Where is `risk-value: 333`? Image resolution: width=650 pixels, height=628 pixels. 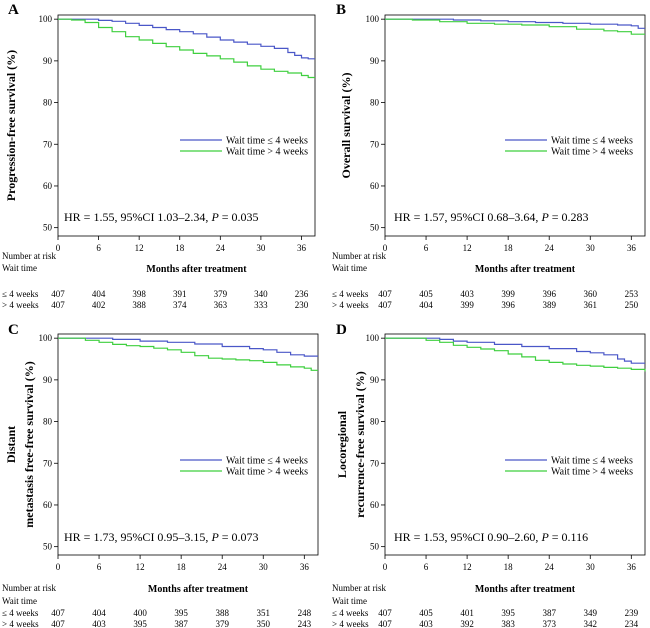
risk-value: 333 is located at coordinates (261, 305).